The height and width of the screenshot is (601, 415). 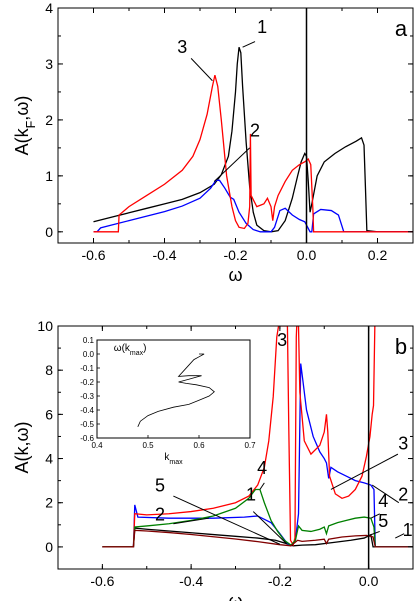 I want to click on panel-a-xtick-label: -0.6, so click(x=93, y=255).